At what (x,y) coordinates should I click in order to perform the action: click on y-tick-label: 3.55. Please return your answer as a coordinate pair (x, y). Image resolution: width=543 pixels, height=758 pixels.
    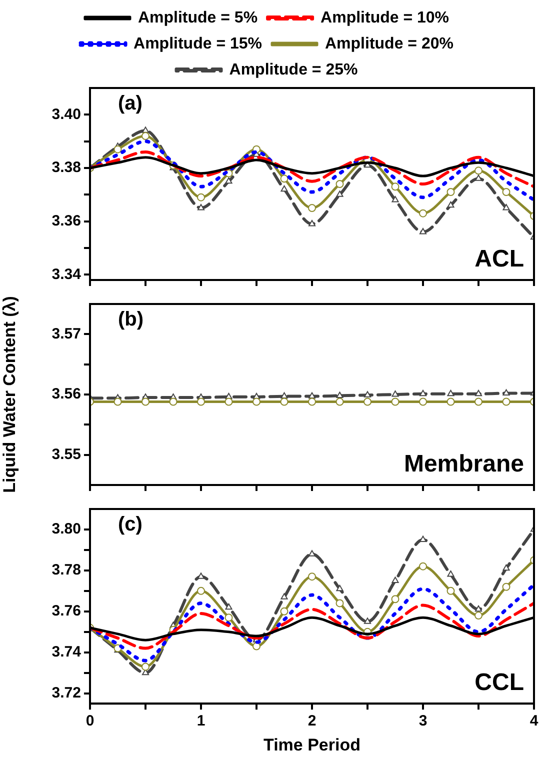
    Looking at the image, I should click on (66, 454).